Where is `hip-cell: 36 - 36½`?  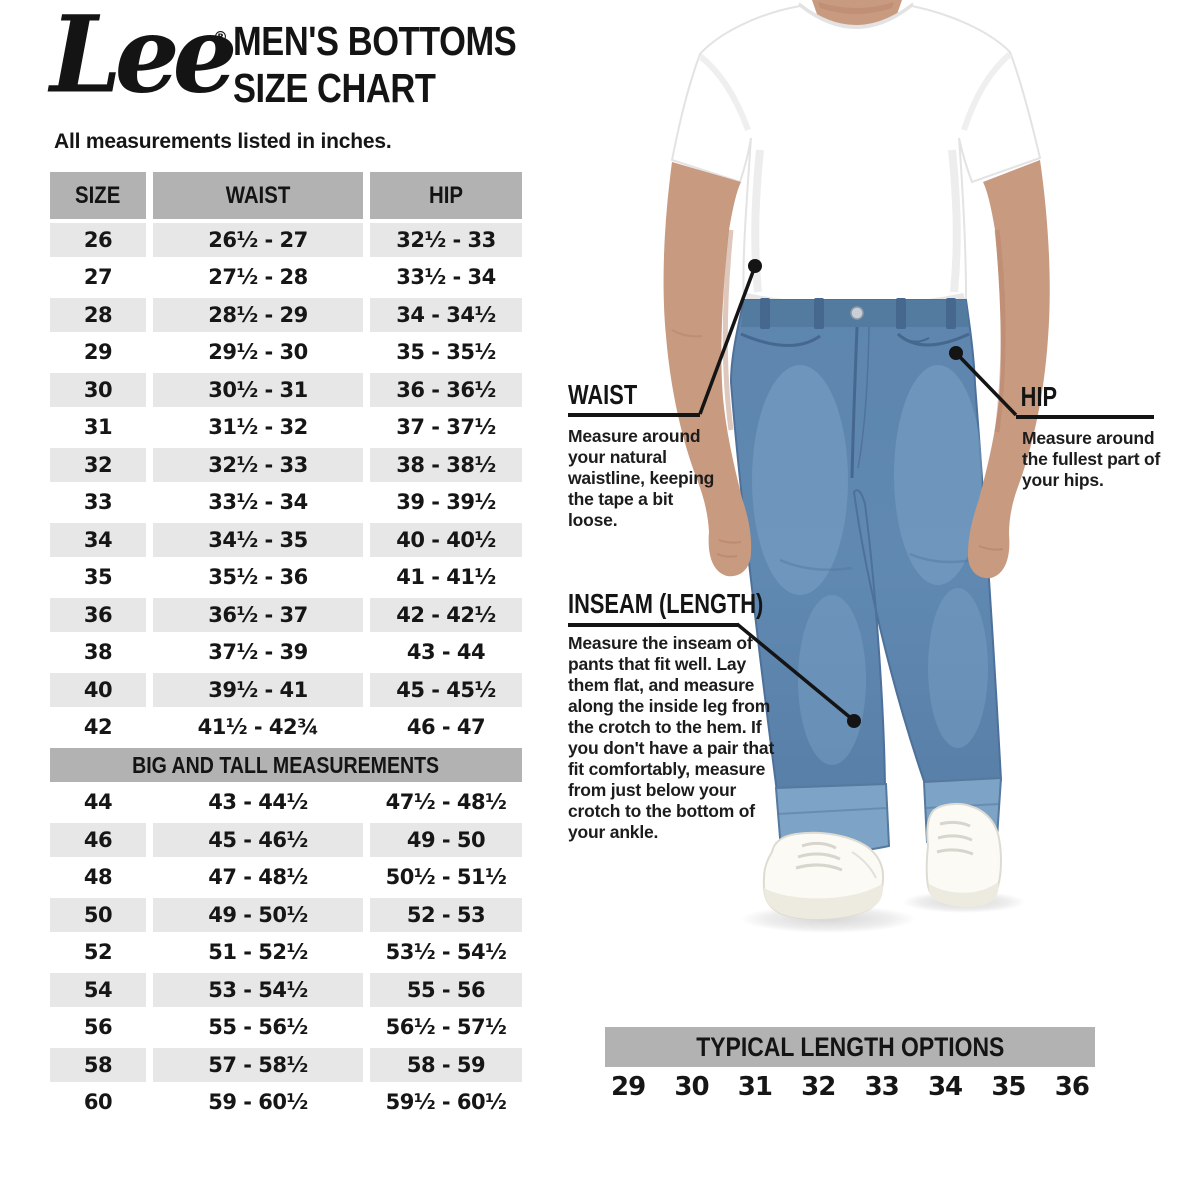
hip-cell: 36 - 36½ is located at coordinates (446, 389).